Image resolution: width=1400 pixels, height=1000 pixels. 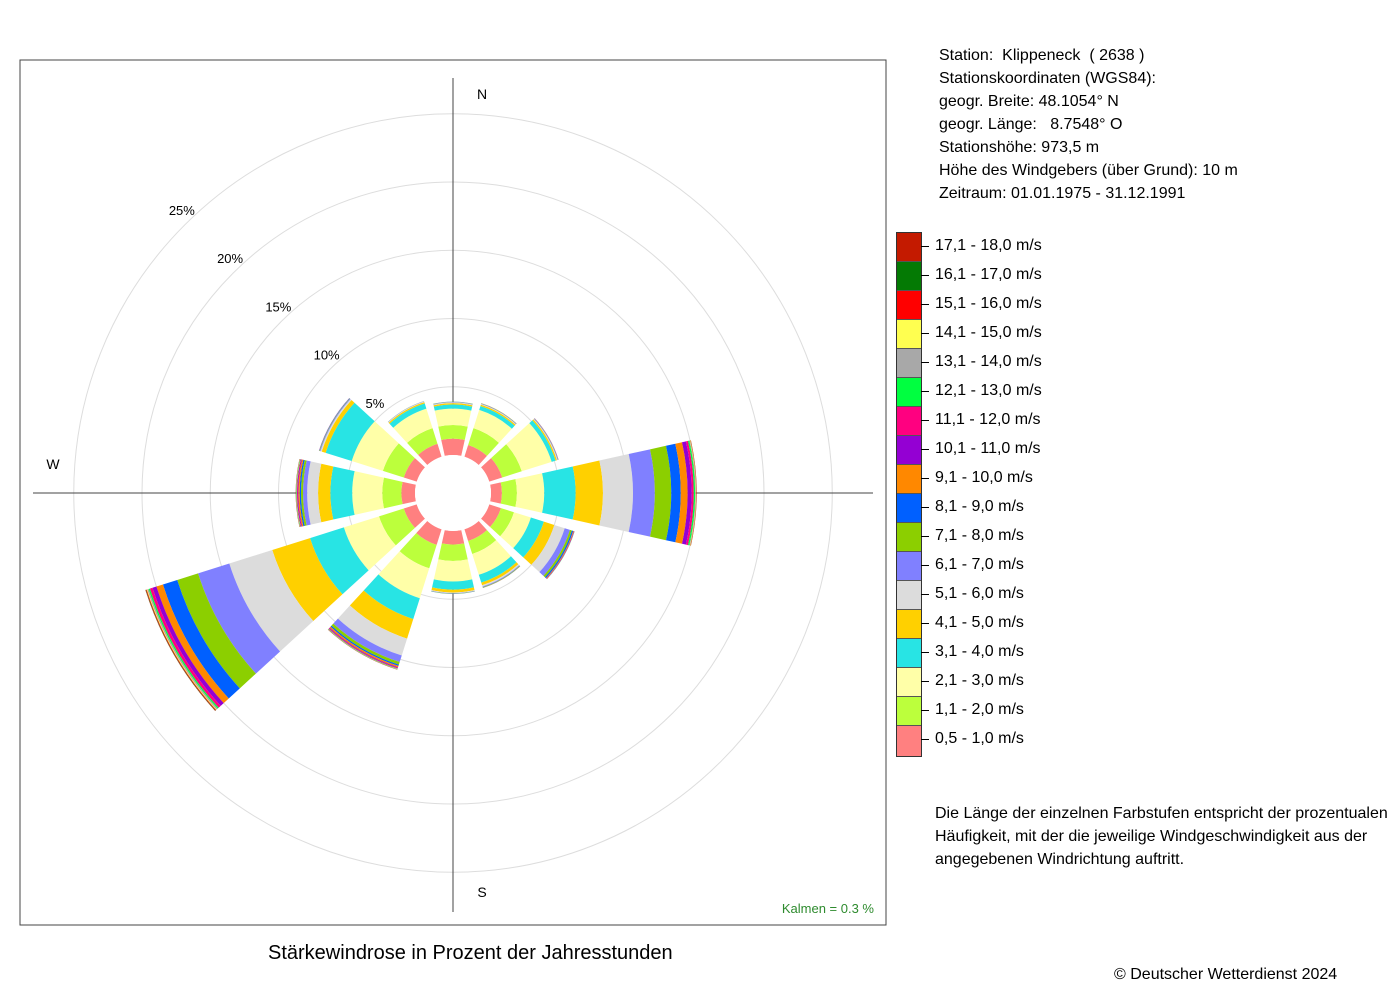 I want to click on legend-label: 0,5 - 1,0 m/s, so click(x=979, y=738).